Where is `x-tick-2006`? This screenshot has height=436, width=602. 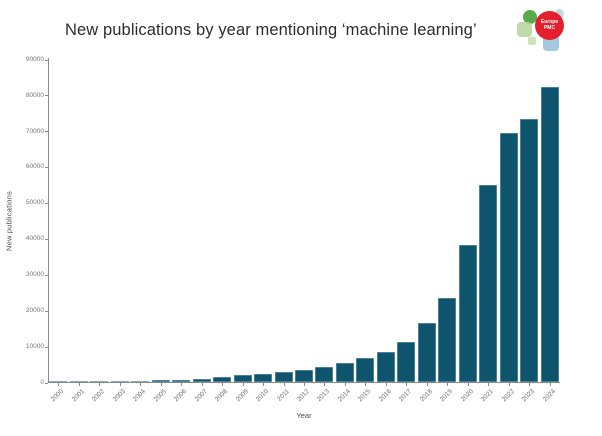 x-tick-2006 is located at coordinates (182, 384).